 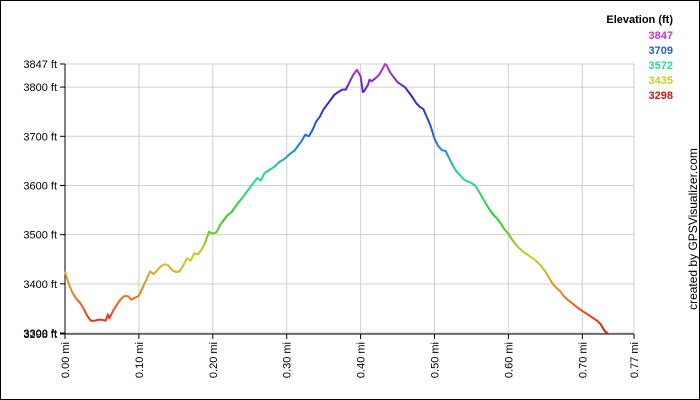 What do you see at coordinates (40, 186) in the screenshot?
I see `y-tick-label: 3600 ft` at bounding box center [40, 186].